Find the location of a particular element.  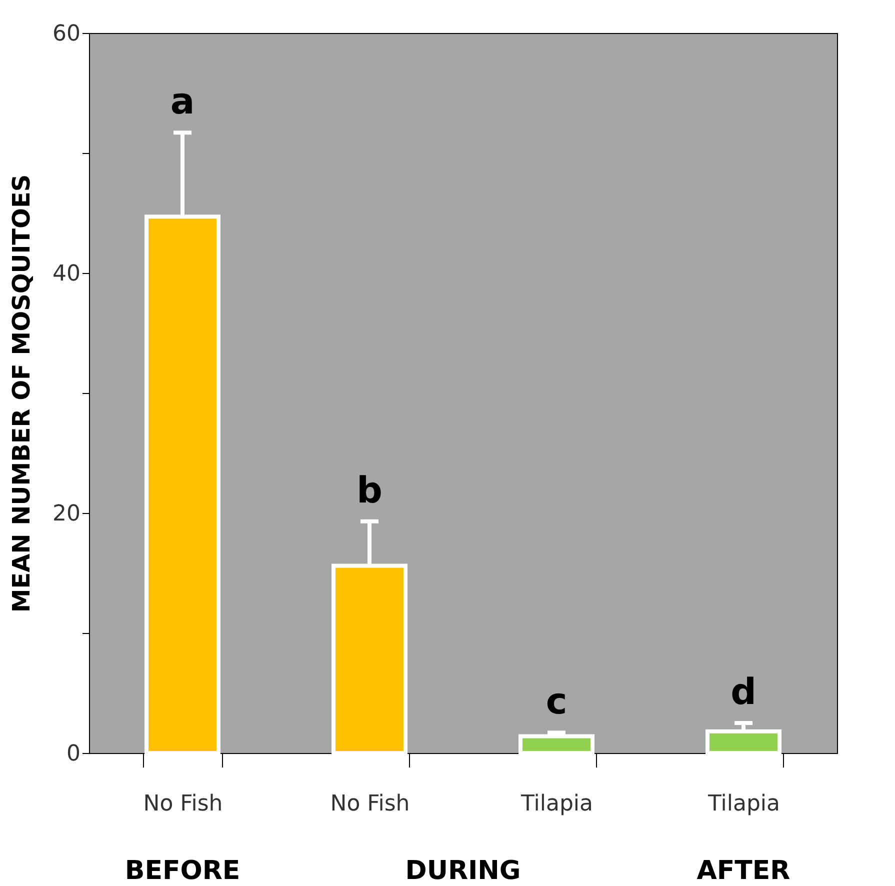

y-tick-label: 20 is located at coordinates (66, 514).